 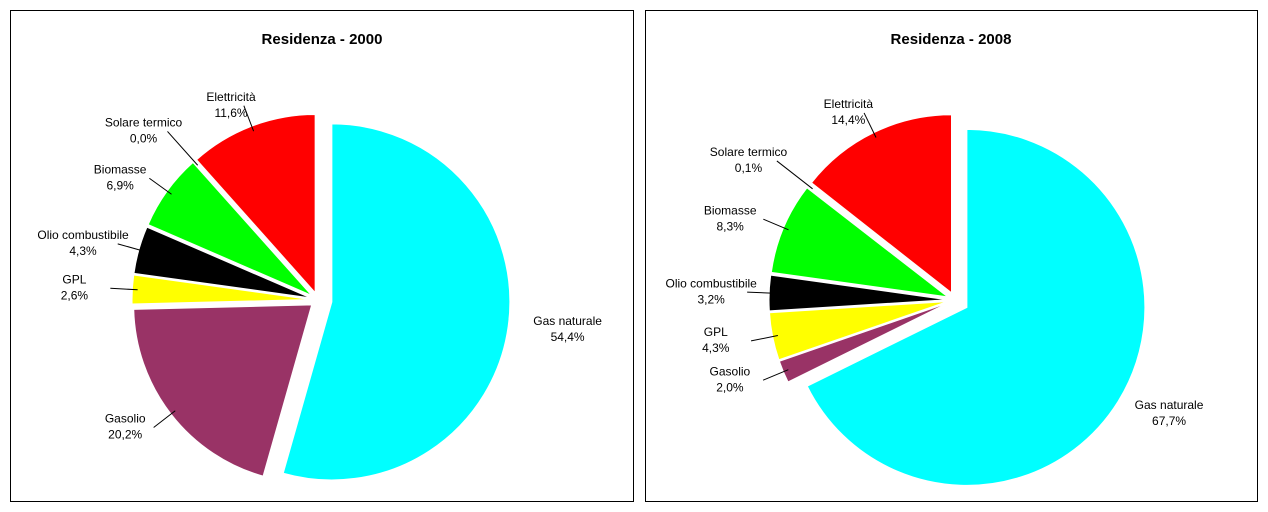 What do you see at coordinates (711, 299) in the screenshot?
I see `slice-value: 3,2%` at bounding box center [711, 299].